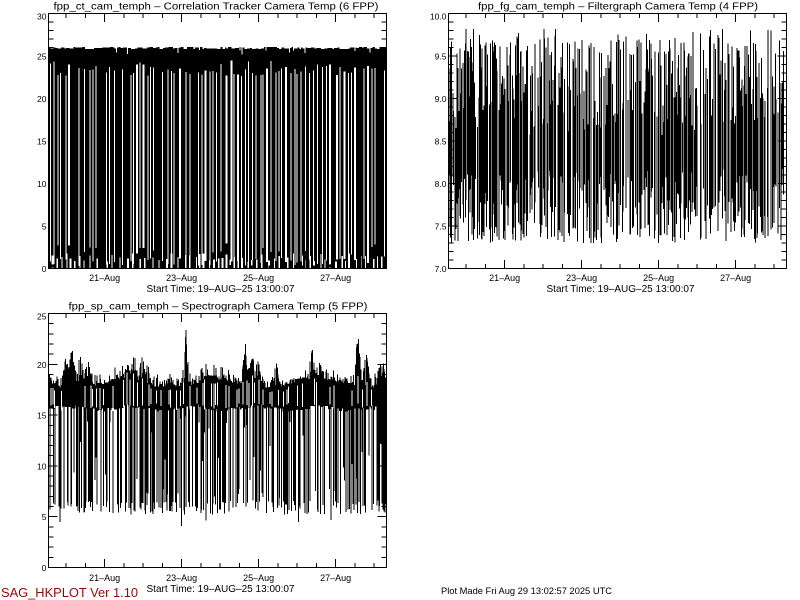  Describe the element at coordinates (441, 184) in the screenshot. I see `svg-text: 8.0` at that location.